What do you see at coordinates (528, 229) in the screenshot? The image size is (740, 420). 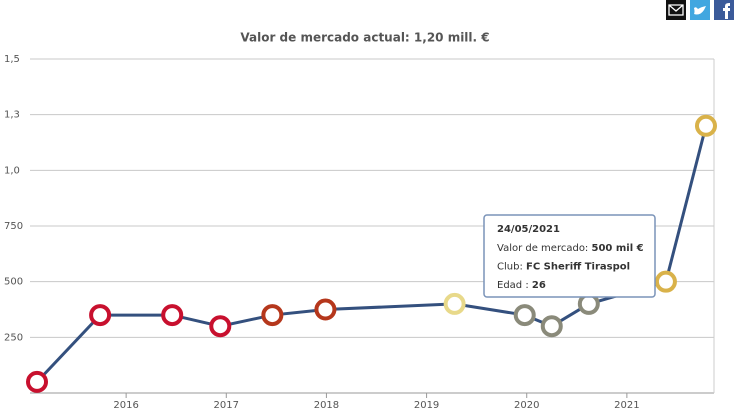 I see `tooltip-date: 24/05/2021` at bounding box center [528, 229].